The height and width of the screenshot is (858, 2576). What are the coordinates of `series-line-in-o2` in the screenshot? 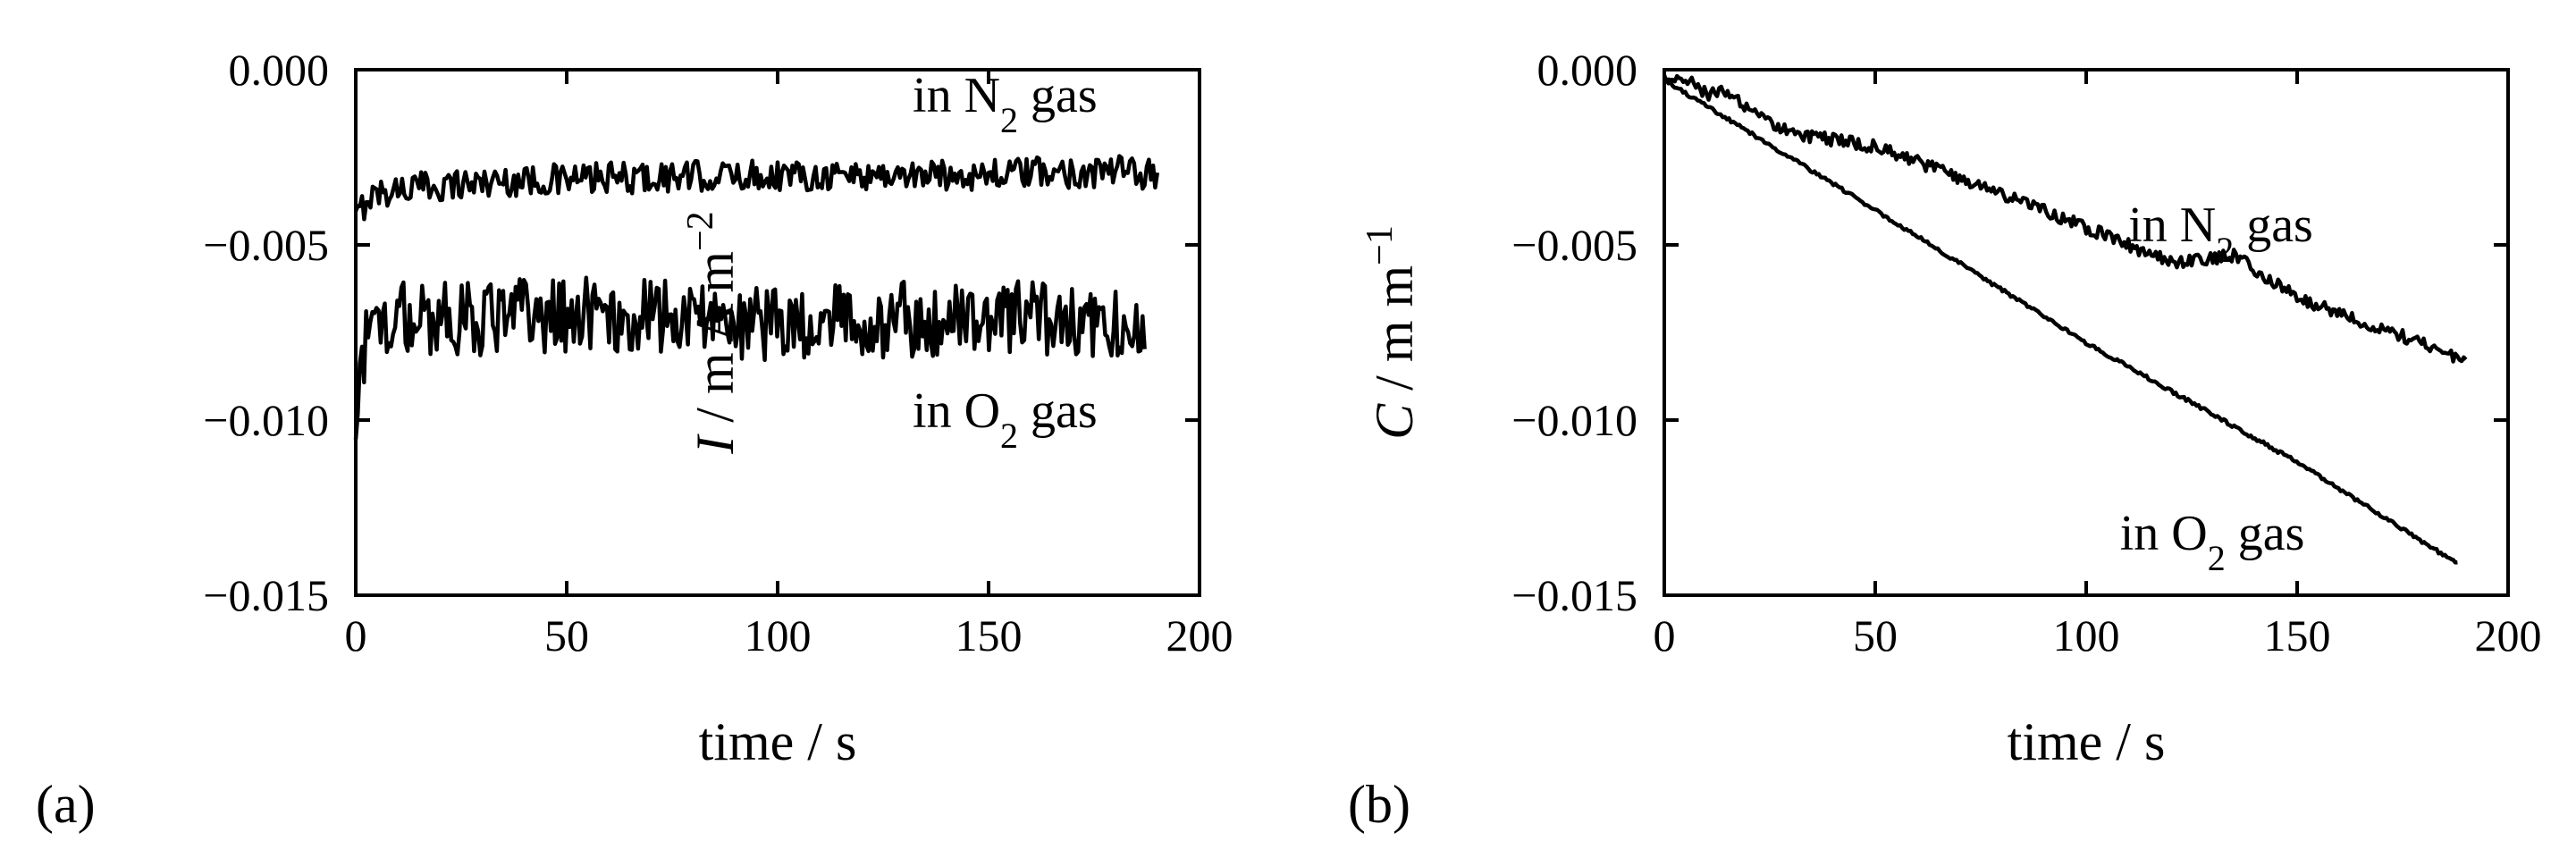 It's located at (750, 358).